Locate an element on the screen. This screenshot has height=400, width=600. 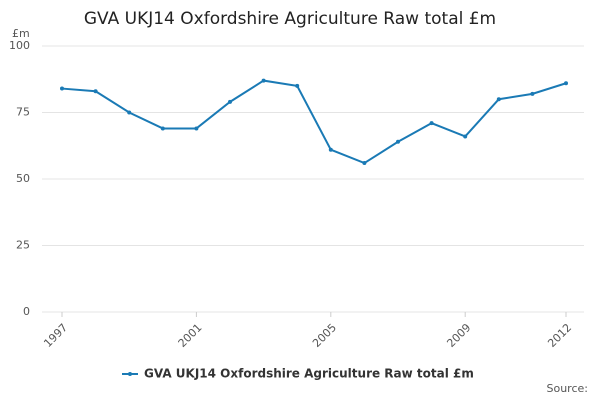
source-label: Source: is located at coordinates (568, 388).